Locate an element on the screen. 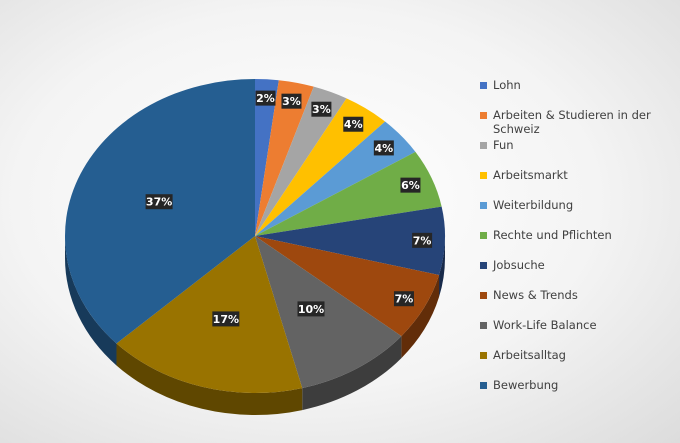 This screenshot has height=443, width=680. legend-item: Work-Life Balance is located at coordinates (538, 325).